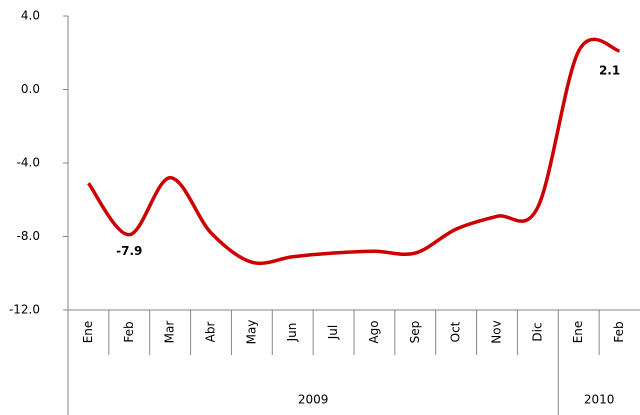  What do you see at coordinates (28, 236) in the screenshot?
I see `y-tick-label: -8.0` at bounding box center [28, 236].